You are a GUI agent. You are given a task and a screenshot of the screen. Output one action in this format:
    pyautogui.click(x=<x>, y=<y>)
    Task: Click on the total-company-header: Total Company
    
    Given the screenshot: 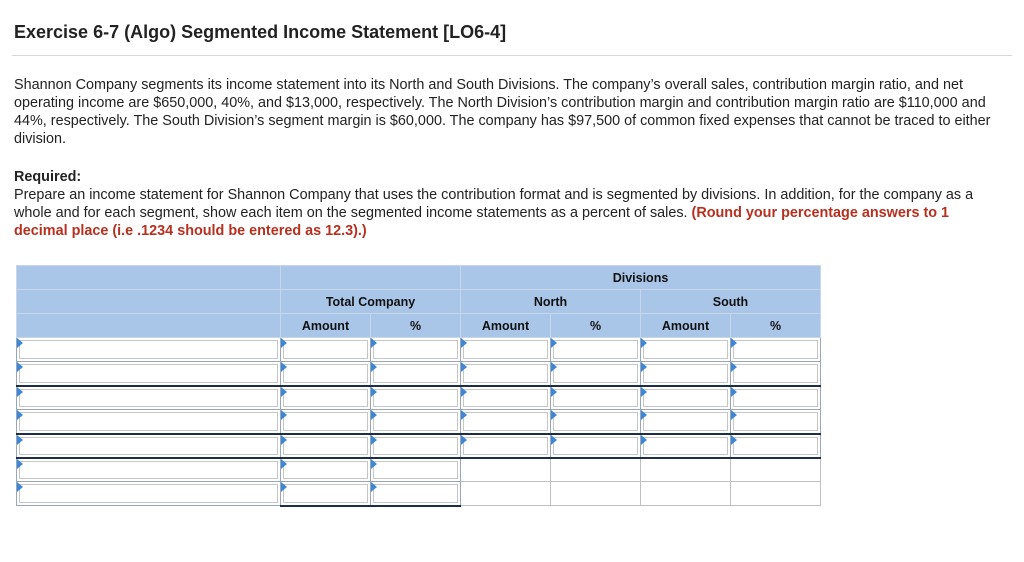 What is the action you would take?
    pyautogui.click(x=370, y=301)
    